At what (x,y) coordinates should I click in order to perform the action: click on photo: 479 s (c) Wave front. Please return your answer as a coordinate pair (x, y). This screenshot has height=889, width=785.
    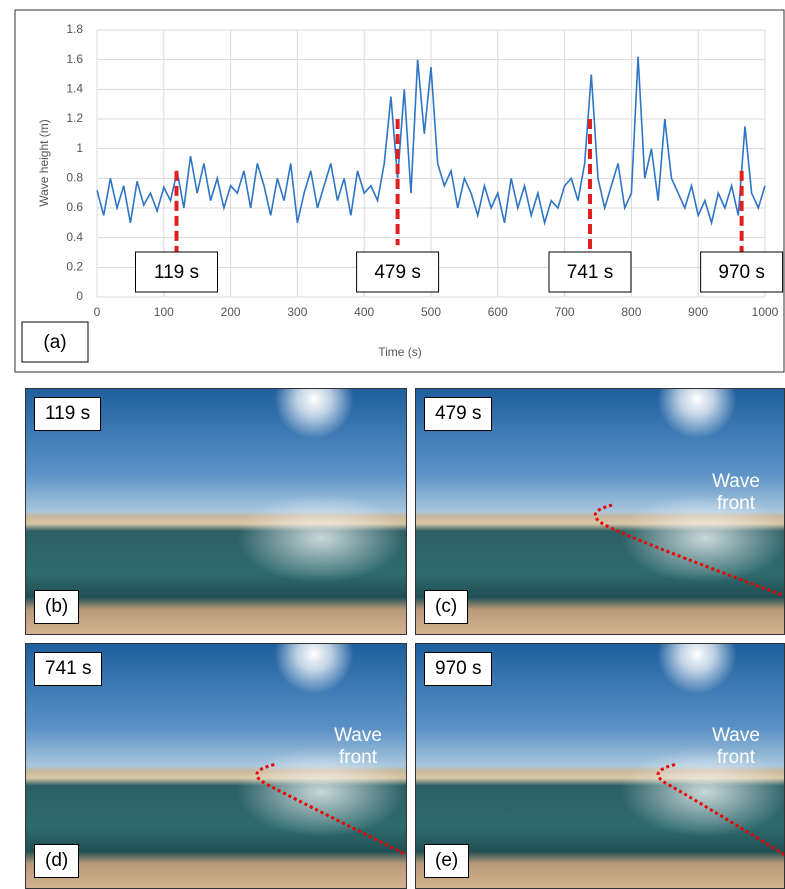
    Looking at the image, I should click on (600, 511).